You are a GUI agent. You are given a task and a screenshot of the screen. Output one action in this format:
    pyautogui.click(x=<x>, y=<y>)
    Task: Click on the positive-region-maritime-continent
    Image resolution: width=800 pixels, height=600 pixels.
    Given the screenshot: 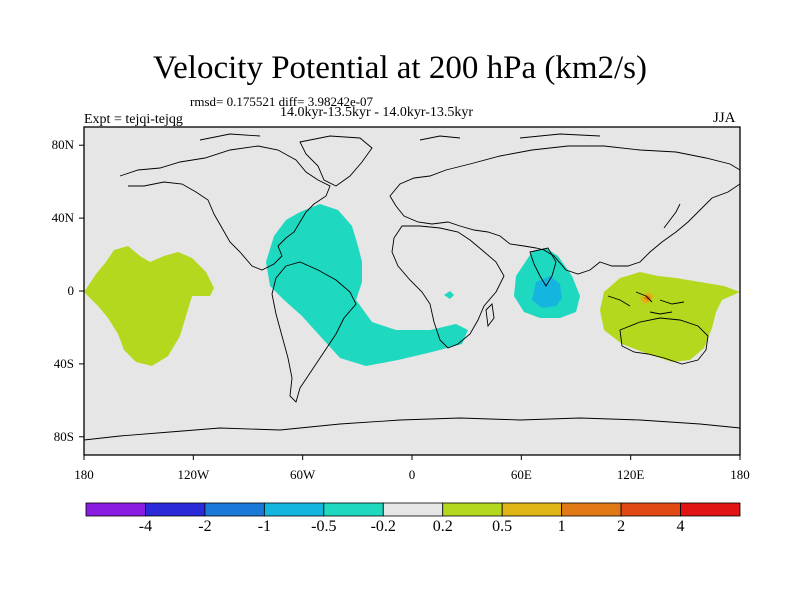 What is the action you would take?
    pyautogui.click(x=670, y=317)
    